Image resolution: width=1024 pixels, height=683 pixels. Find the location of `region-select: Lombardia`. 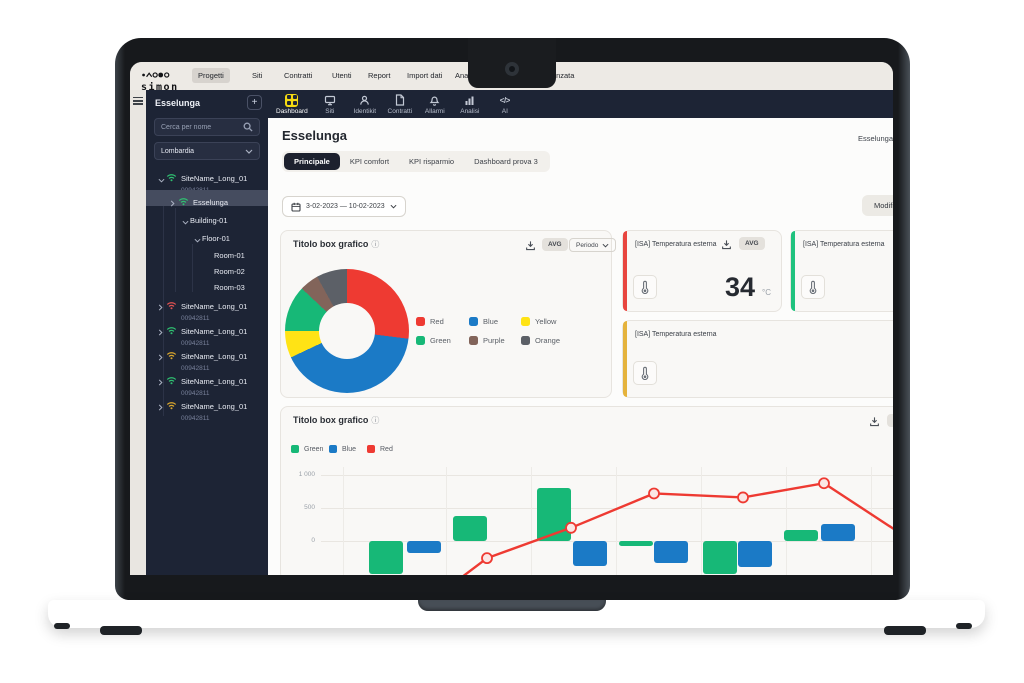

region-select: Lombardia is located at coordinates (207, 151).